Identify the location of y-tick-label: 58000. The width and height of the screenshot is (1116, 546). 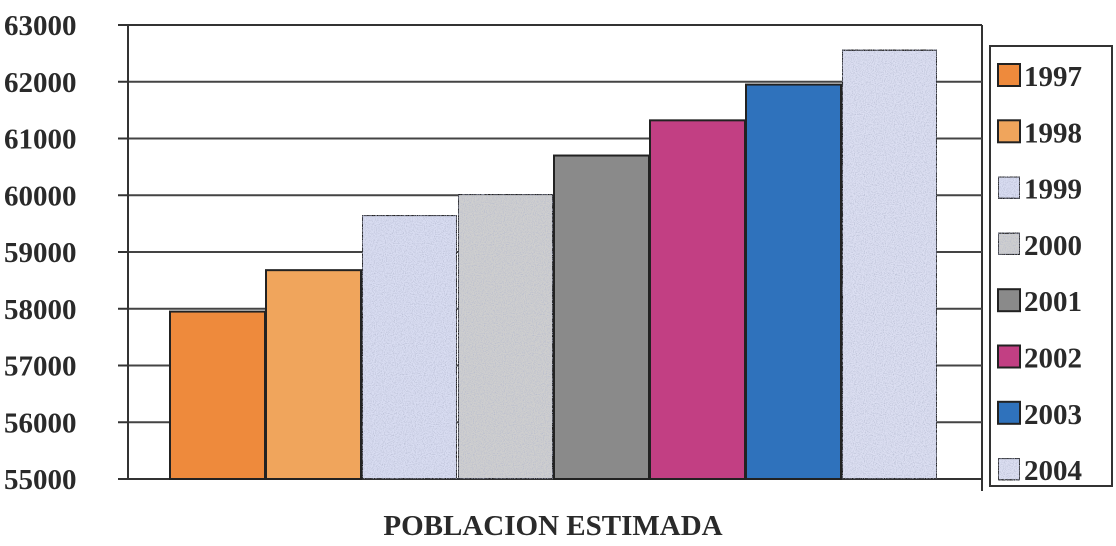
(40, 310).